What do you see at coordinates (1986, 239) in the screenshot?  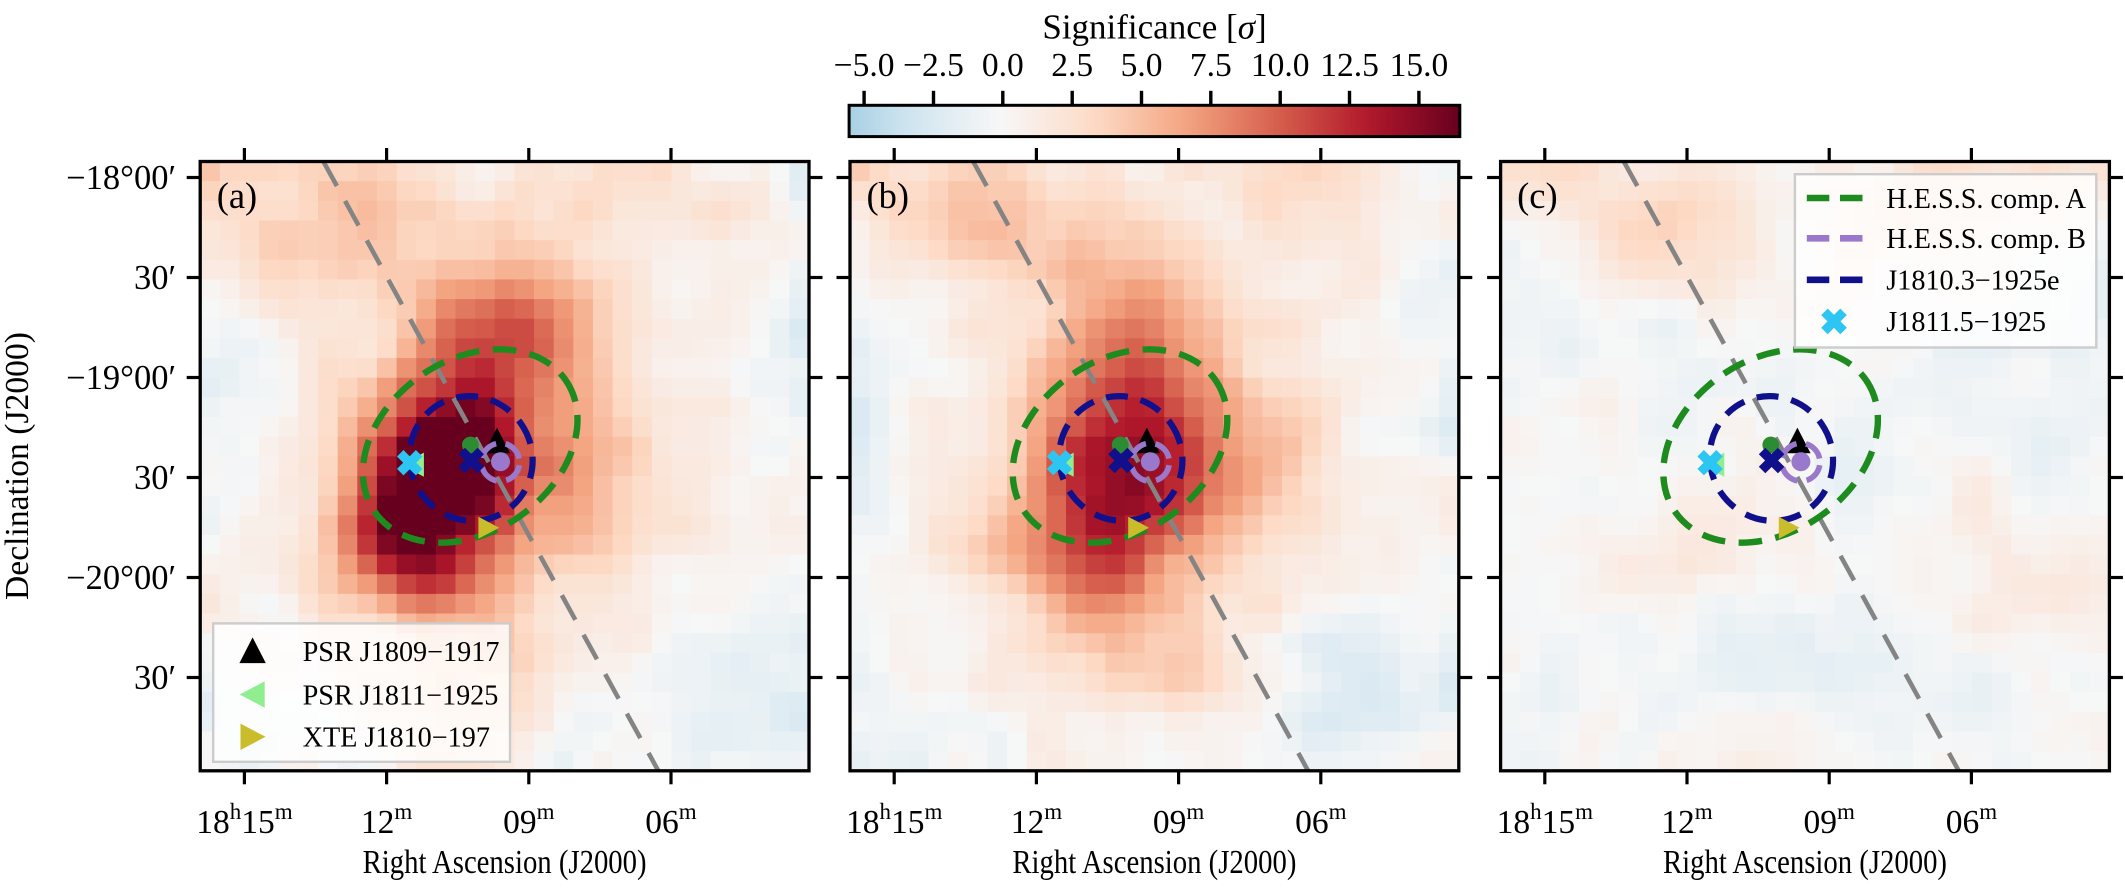 I see `svg-text: H.E.S.S. comp. B` at bounding box center [1986, 239].